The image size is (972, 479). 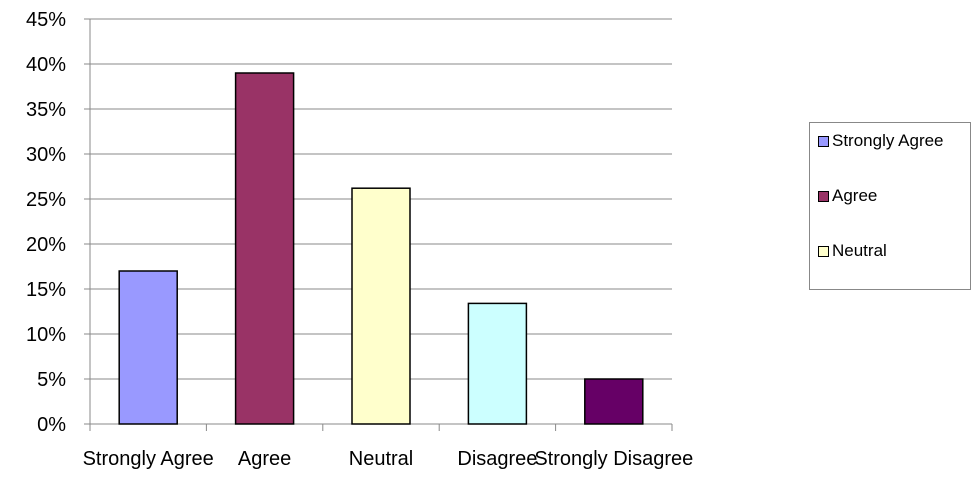 I want to click on x-tick-label: Agree, so click(x=264, y=459).